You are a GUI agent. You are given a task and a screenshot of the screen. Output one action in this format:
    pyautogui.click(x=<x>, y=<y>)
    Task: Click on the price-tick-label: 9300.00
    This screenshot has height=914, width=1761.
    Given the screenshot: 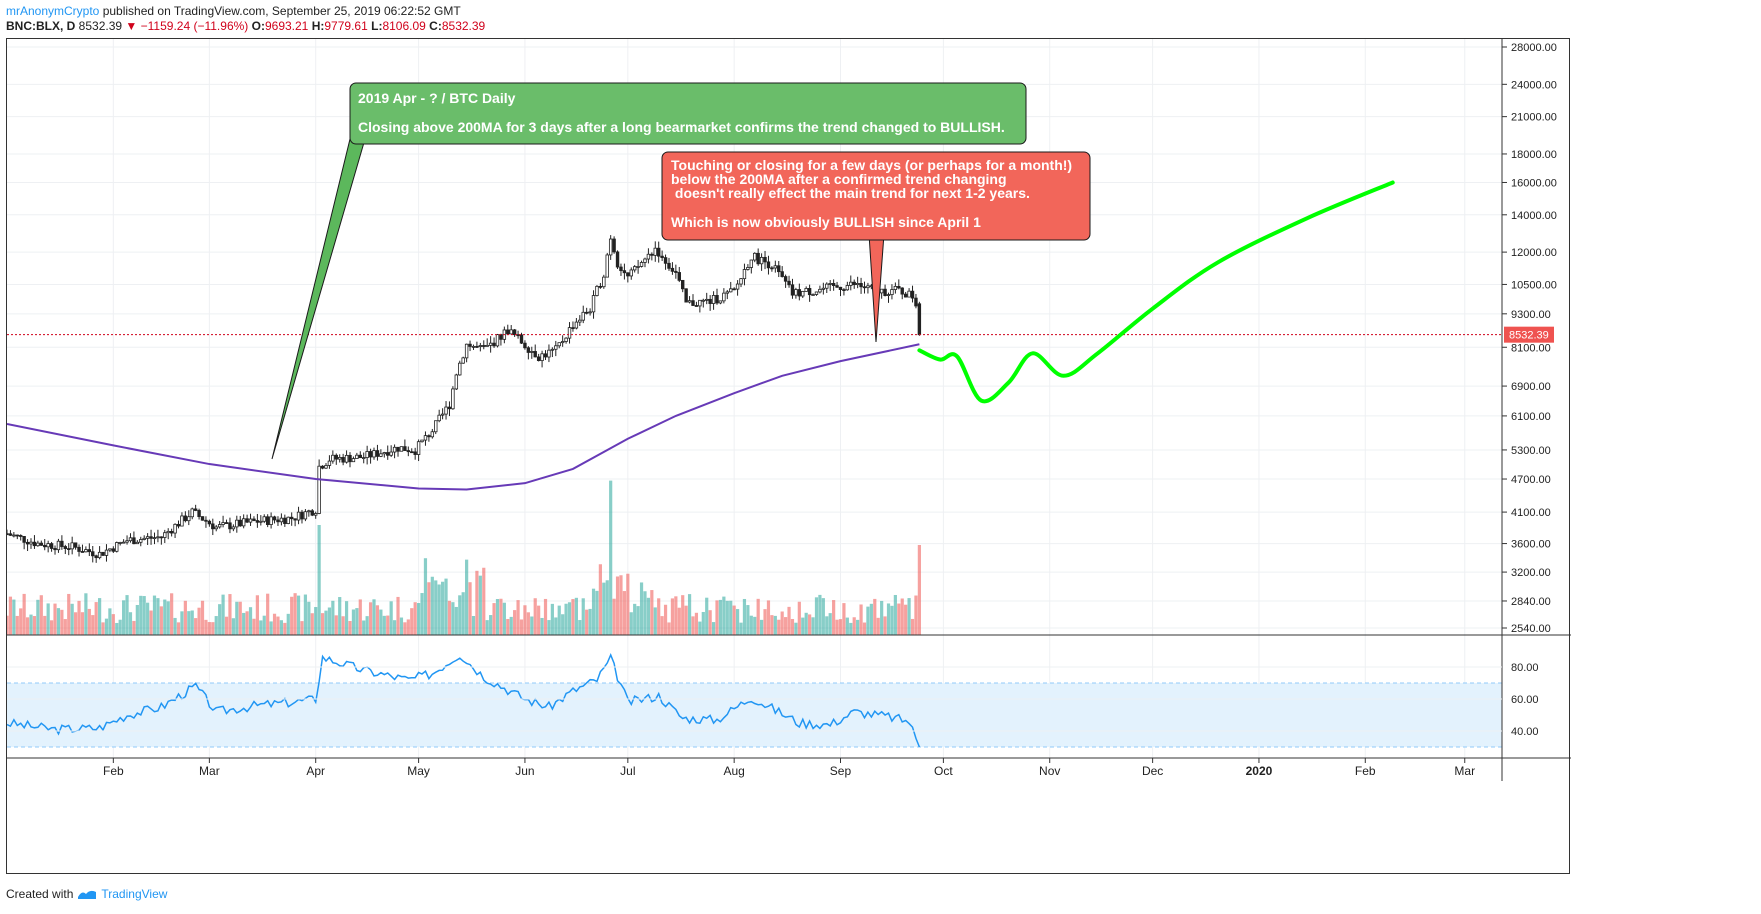 What is the action you would take?
    pyautogui.click(x=1531, y=315)
    